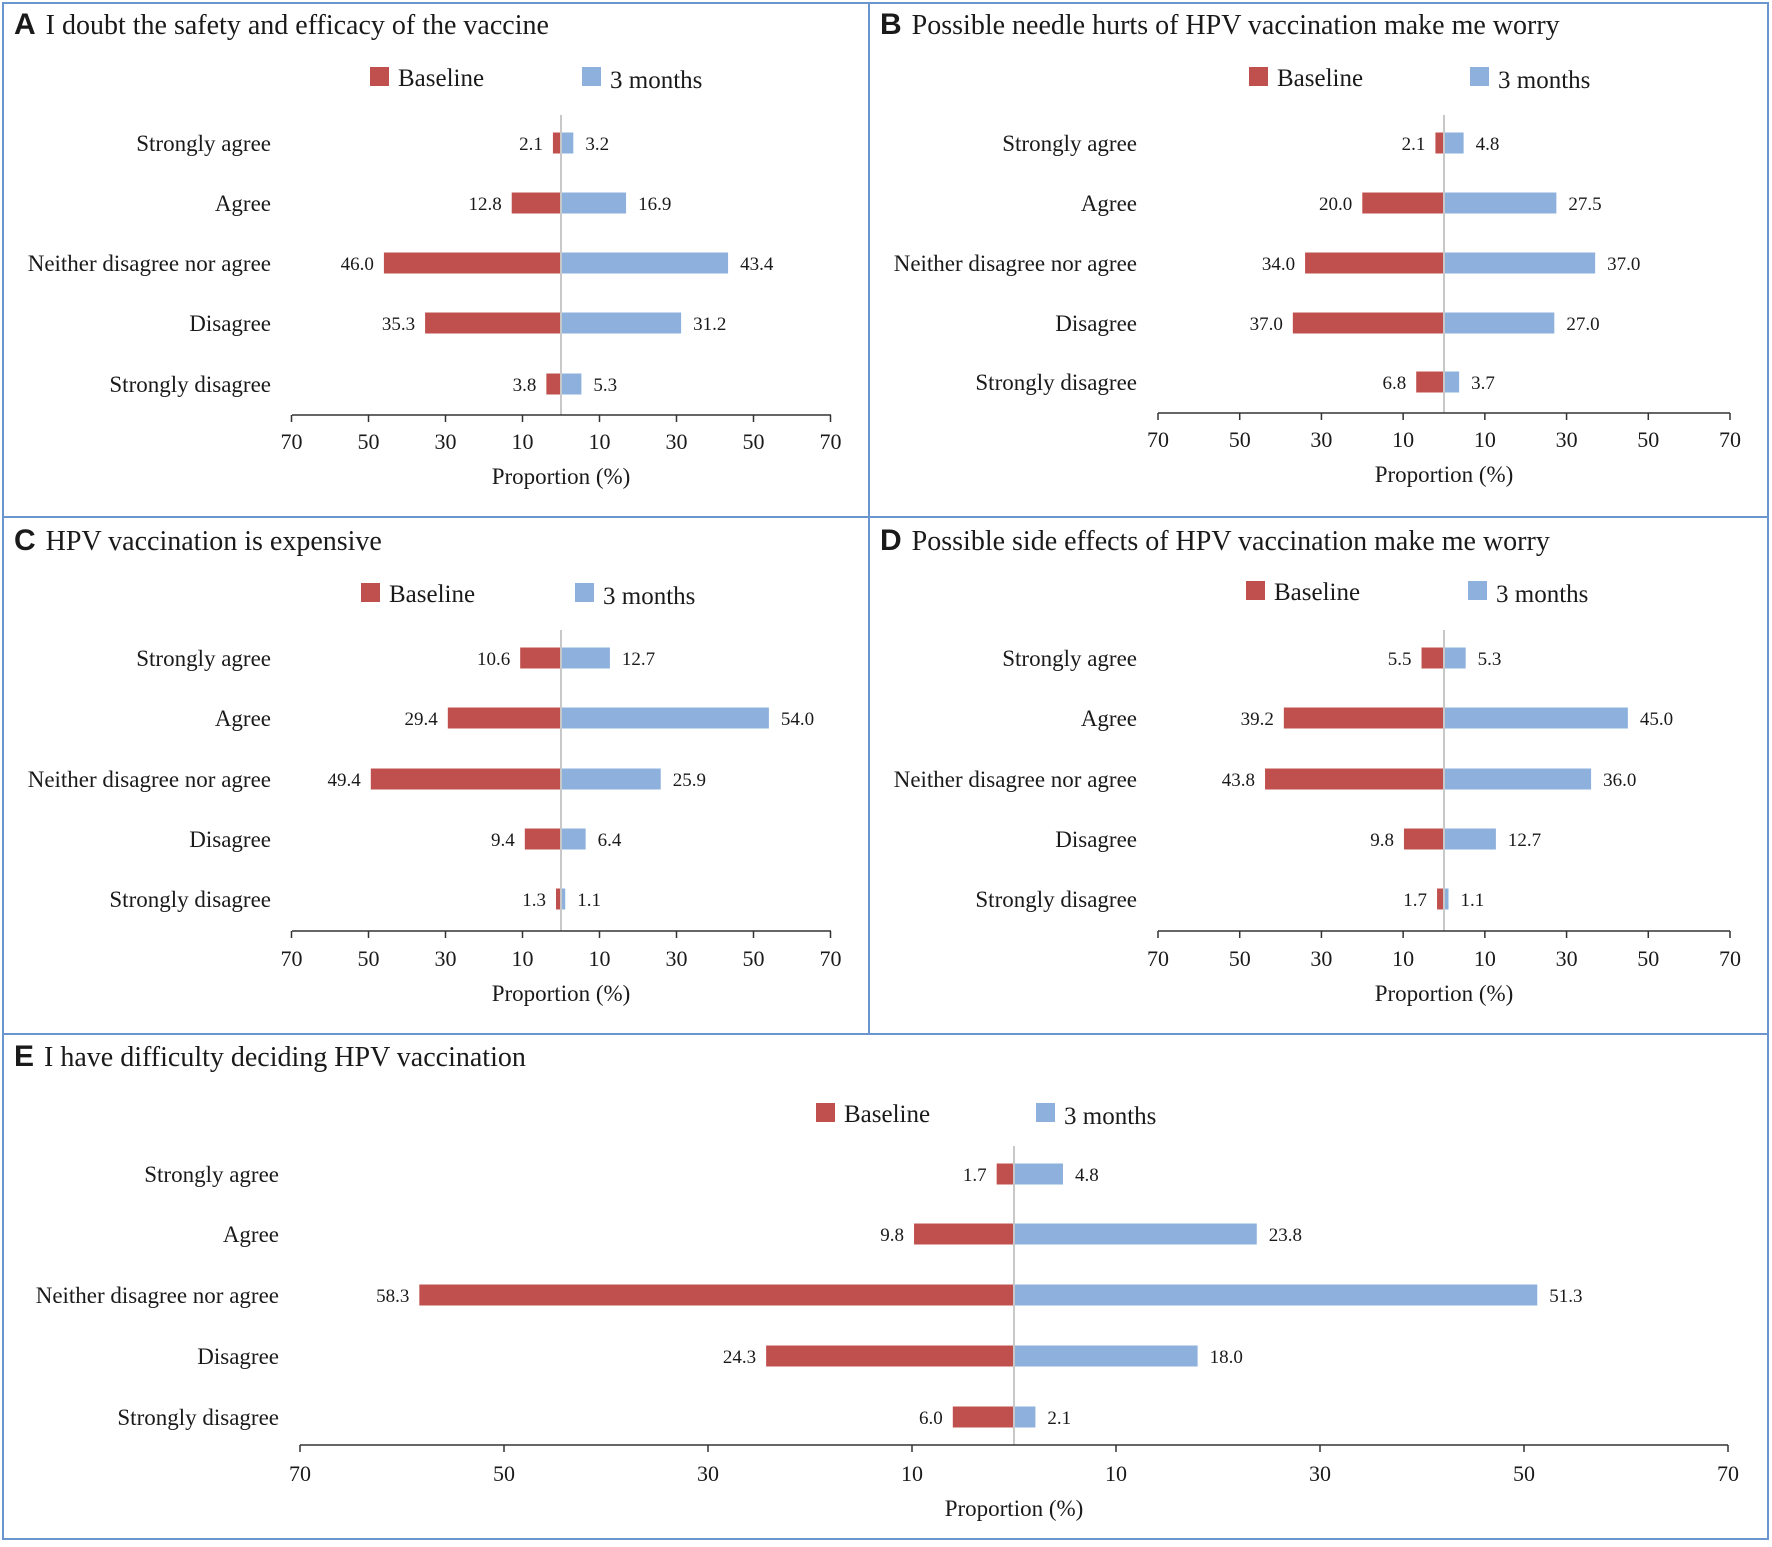 The image size is (1772, 1547). Describe the element at coordinates (825, 1112) in the screenshot. I see `legend-swatch-baseline` at that location.